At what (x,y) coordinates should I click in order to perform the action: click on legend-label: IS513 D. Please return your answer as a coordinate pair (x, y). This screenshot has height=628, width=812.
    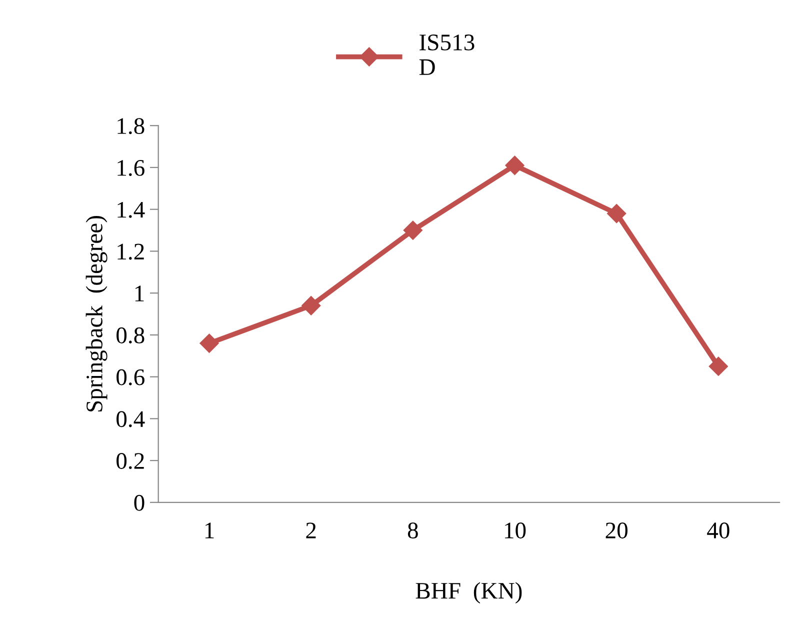
    Looking at the image, I should click on (446, 54).